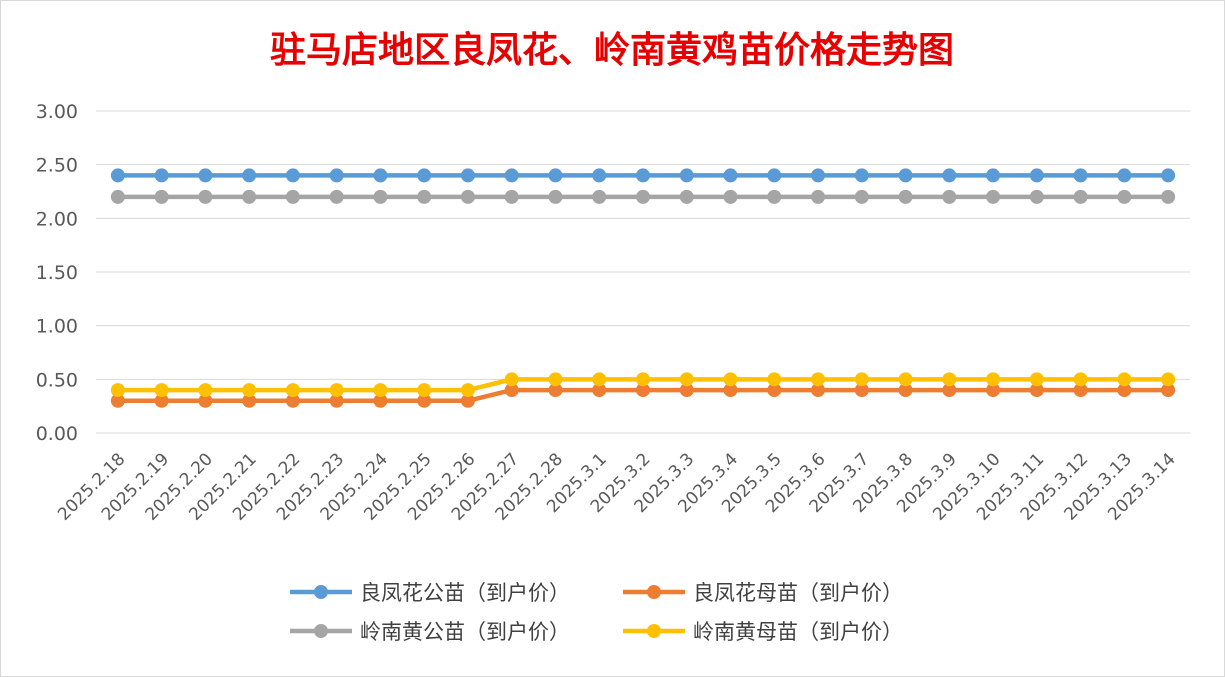  What do you see at coordinates (57, 380) in the screenshot?
I see `y-tick-label: 0.50` at bounding box center [57, 380].